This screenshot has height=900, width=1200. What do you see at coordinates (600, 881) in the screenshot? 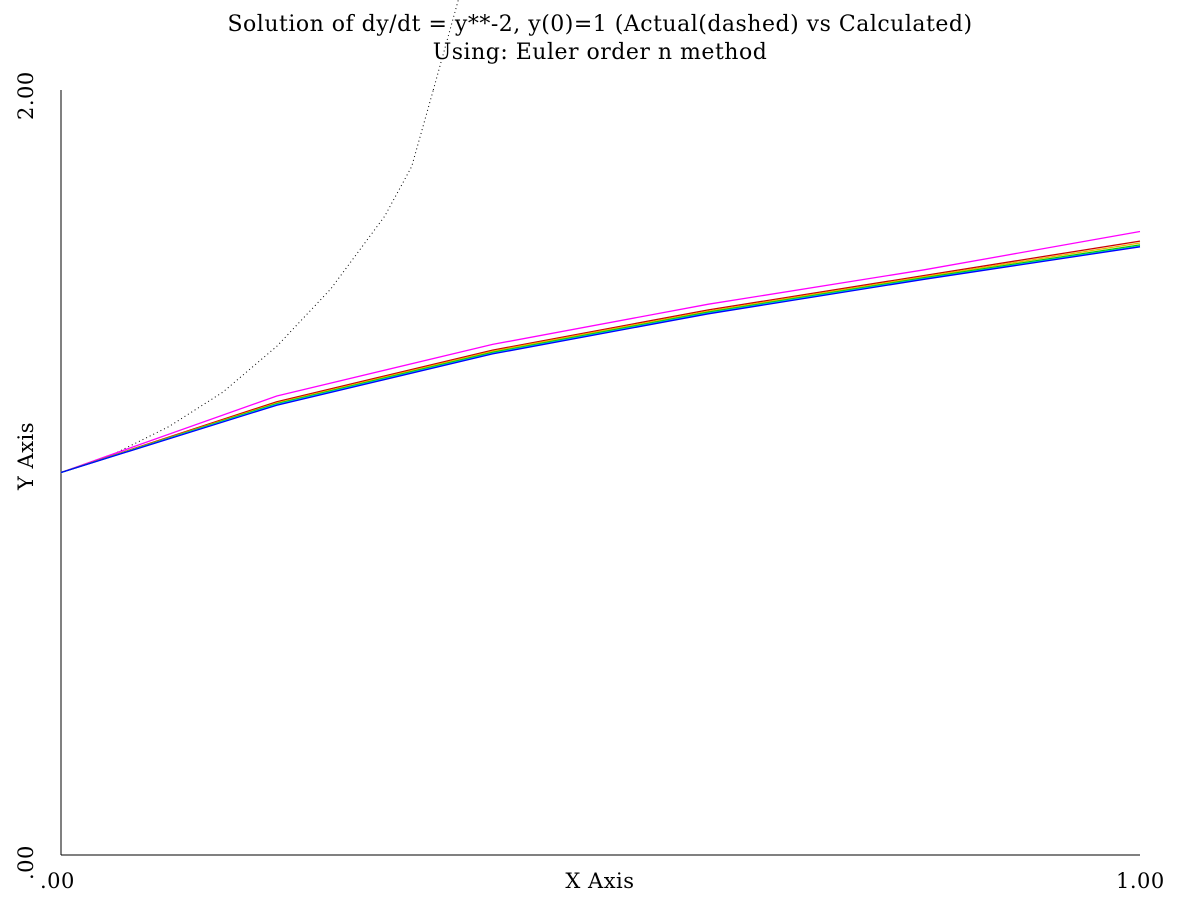
I see `x-axis-label: X Axis` at bounding box center [600, 881].